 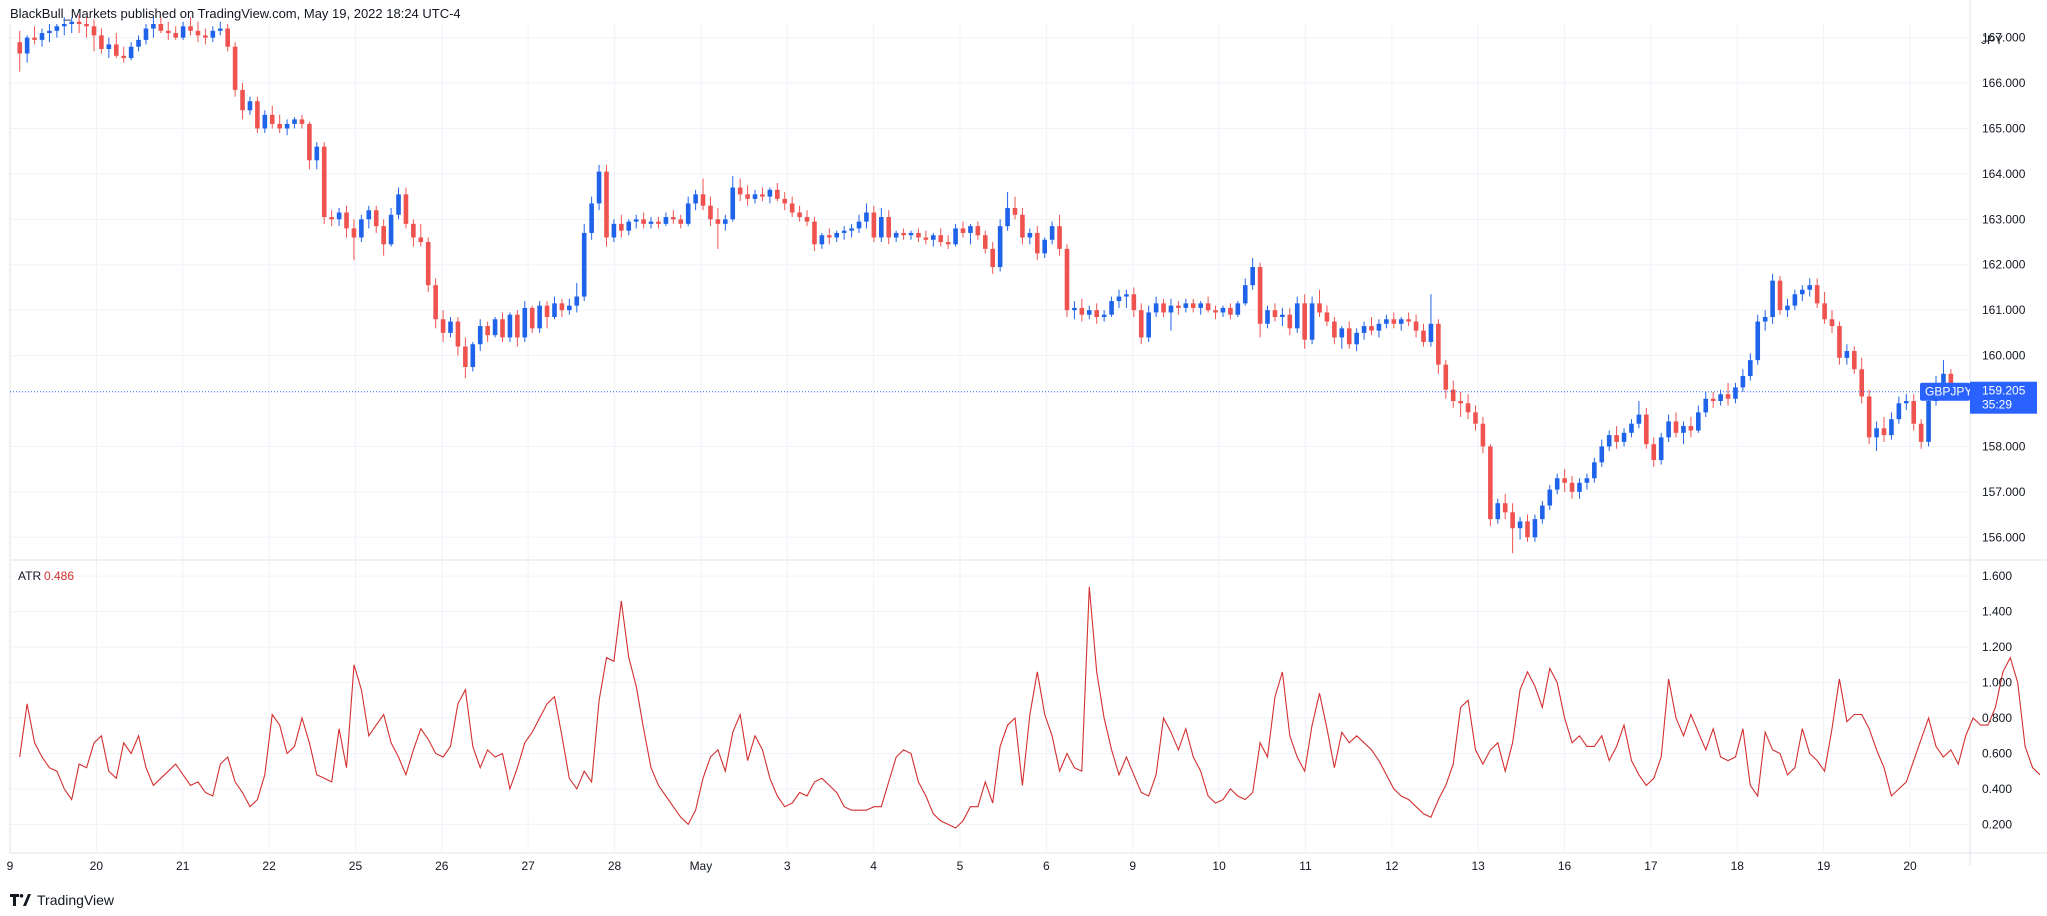 What do you see at coordinates (2004, 492) in the screenshot?
I see `price-tick-label: 157.000` at bounding box center [2004, 492].